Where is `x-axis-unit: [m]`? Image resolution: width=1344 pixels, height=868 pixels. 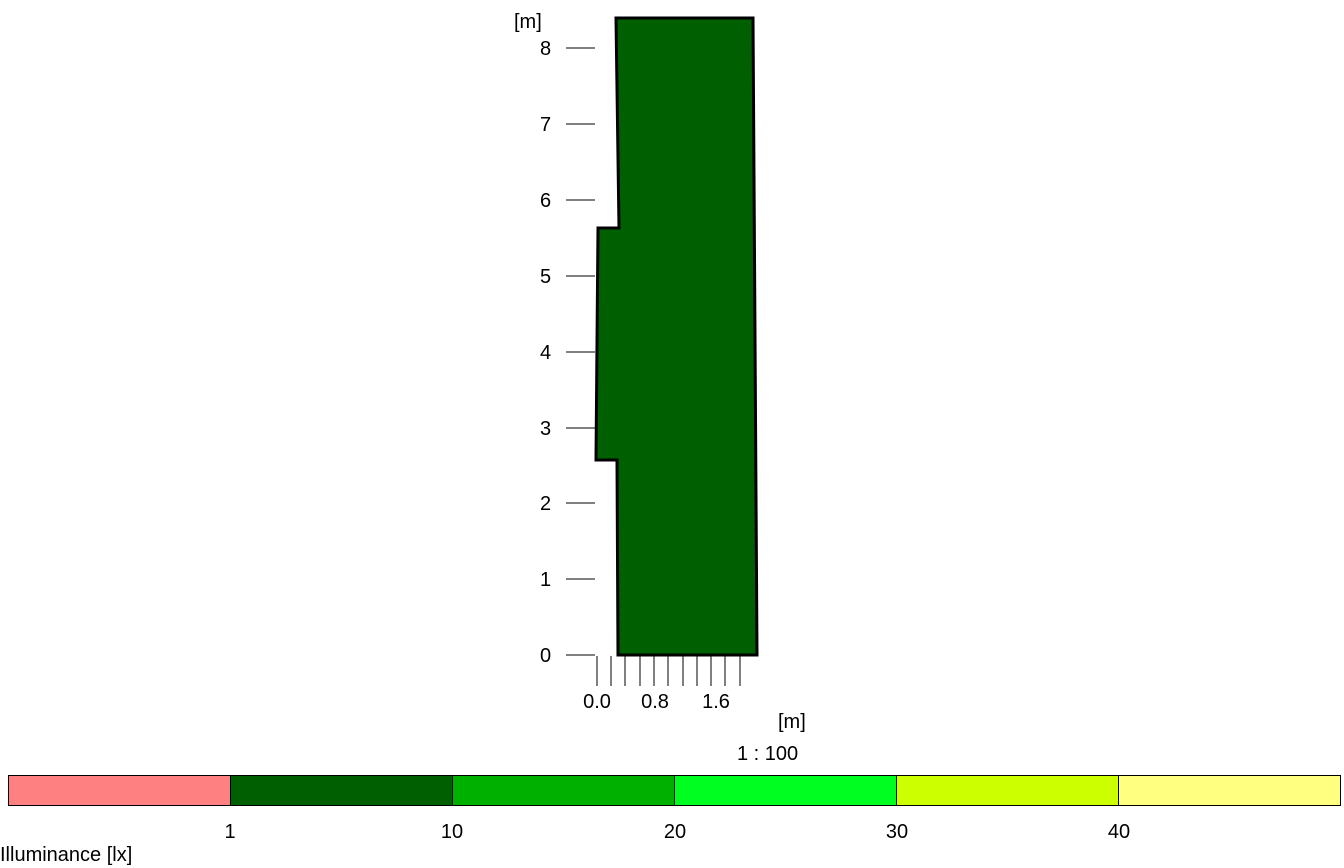
x-axis-unit: [m] is located at coordinates (792, 722).